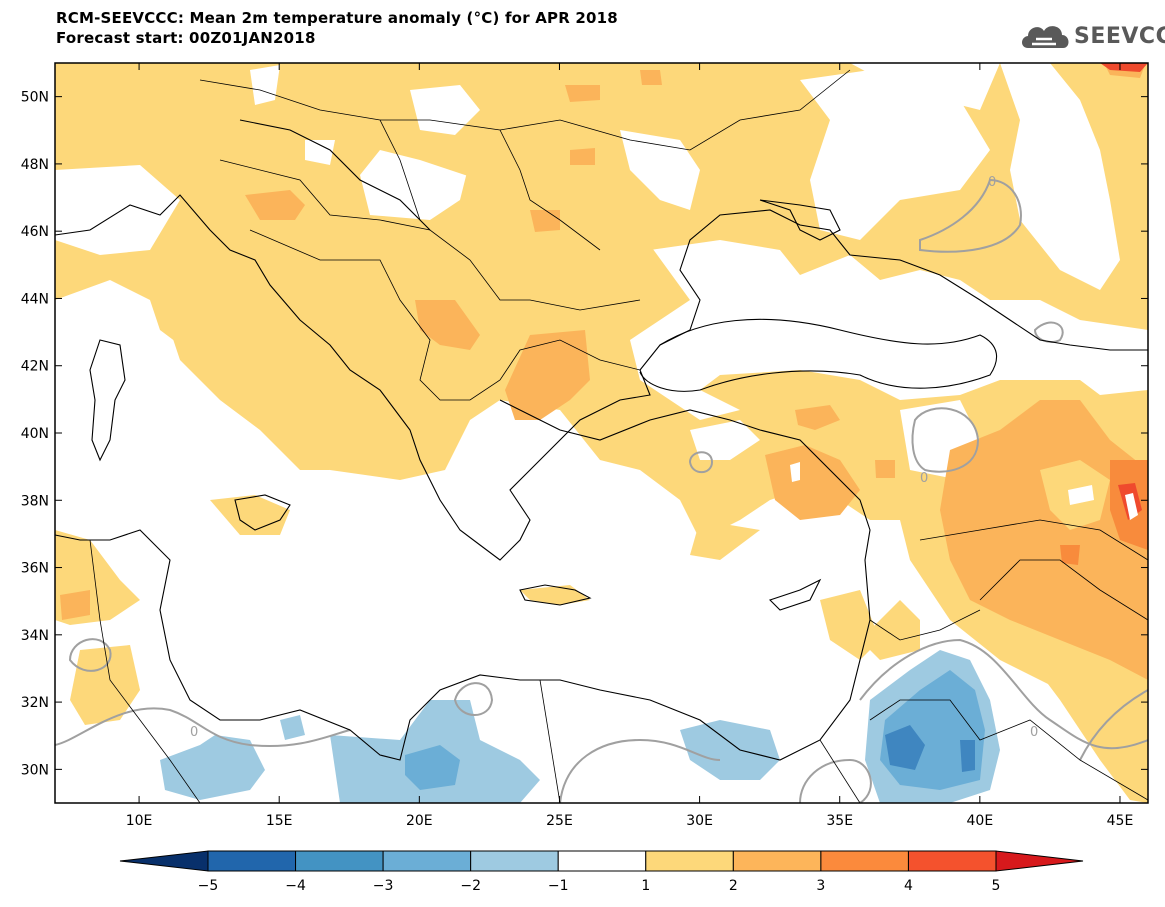 This screenshot has width=1165, height=907. What do you see at coordinates (35, 232) in the screenshot?
I see `lat-tick-label: 46N` at bounding box center [35, 232].